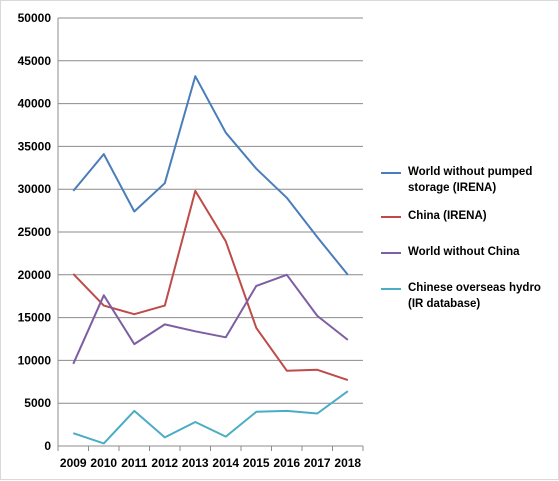  I want to click on x-tick-label: 2017, so click(317, 463).